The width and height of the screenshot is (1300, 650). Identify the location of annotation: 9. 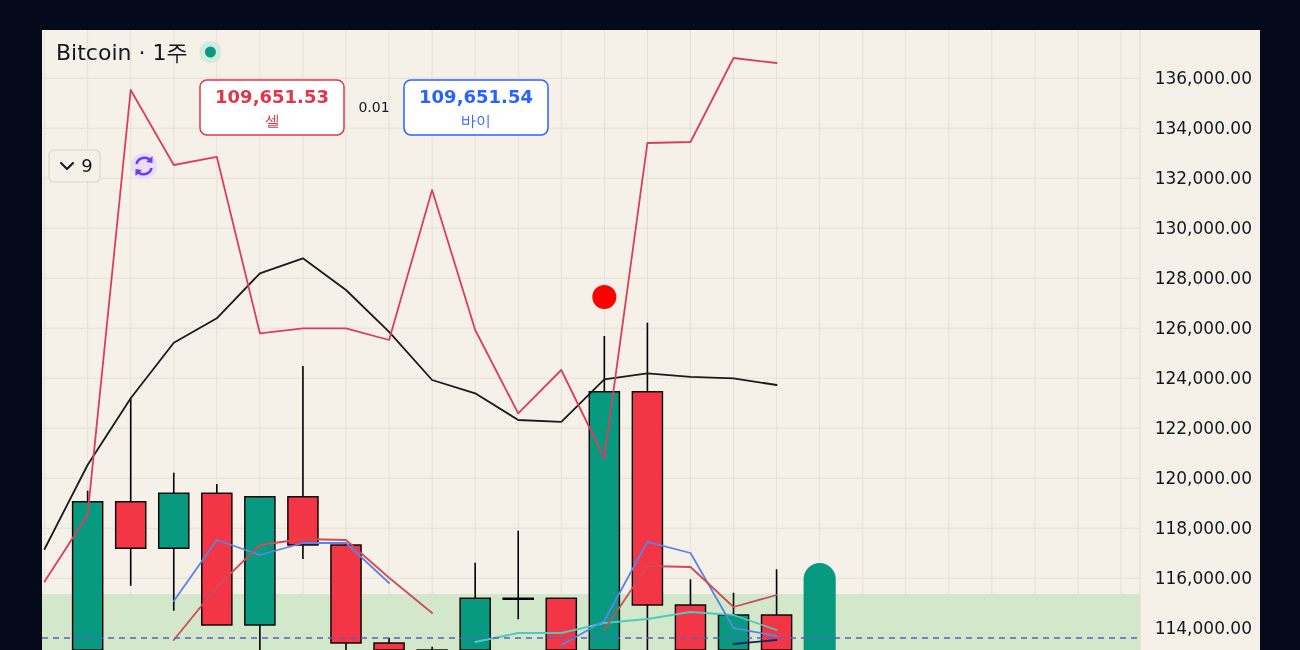
(87, 165).